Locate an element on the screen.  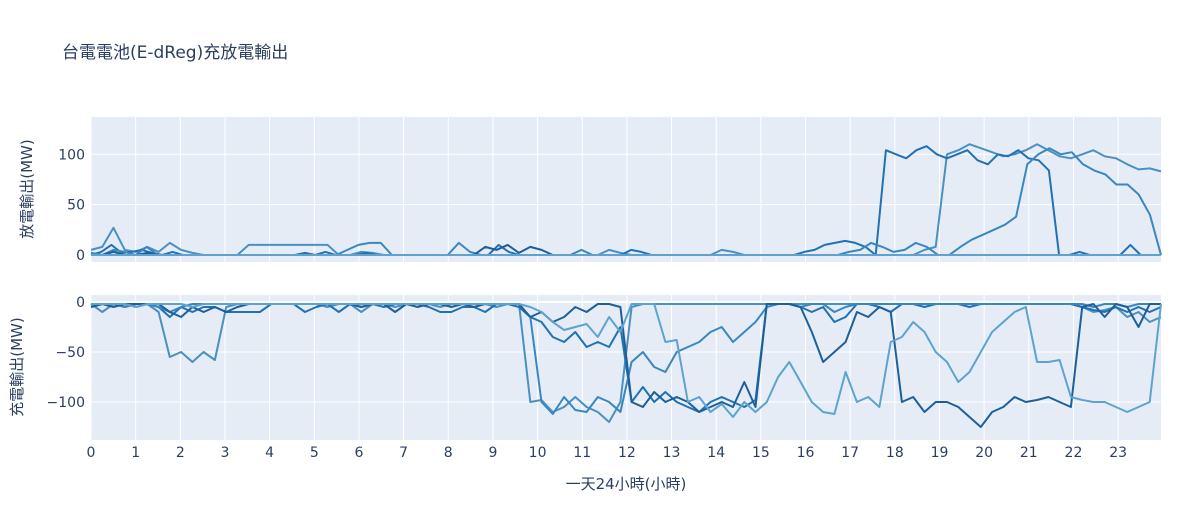
x-tick-label: 11 is located at coordinates (582, 453).